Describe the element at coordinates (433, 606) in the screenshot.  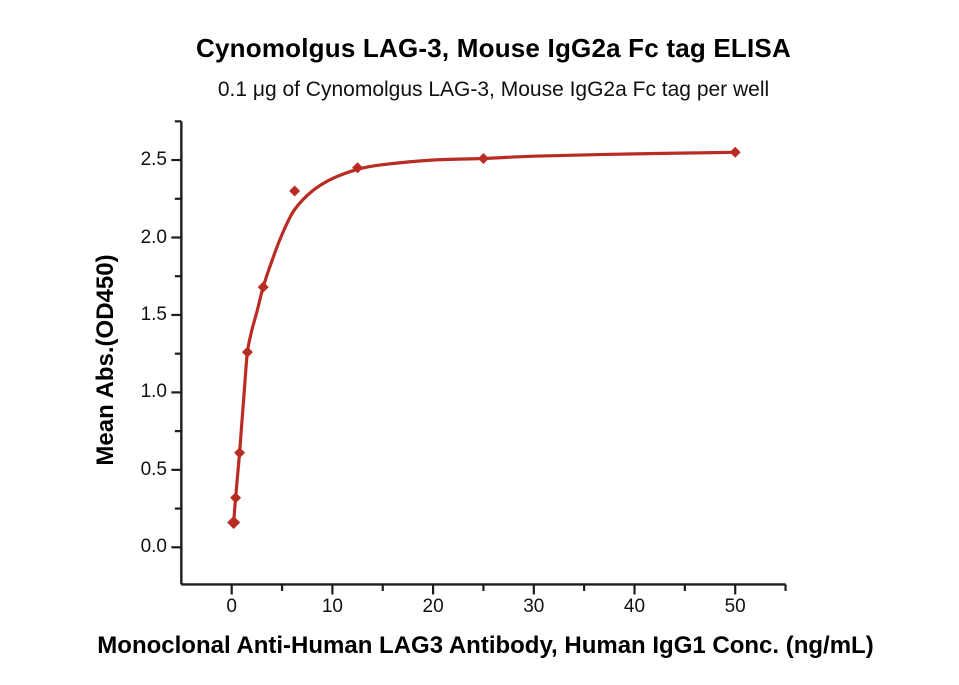
I see `x-tick-label-2: 20` at that location.